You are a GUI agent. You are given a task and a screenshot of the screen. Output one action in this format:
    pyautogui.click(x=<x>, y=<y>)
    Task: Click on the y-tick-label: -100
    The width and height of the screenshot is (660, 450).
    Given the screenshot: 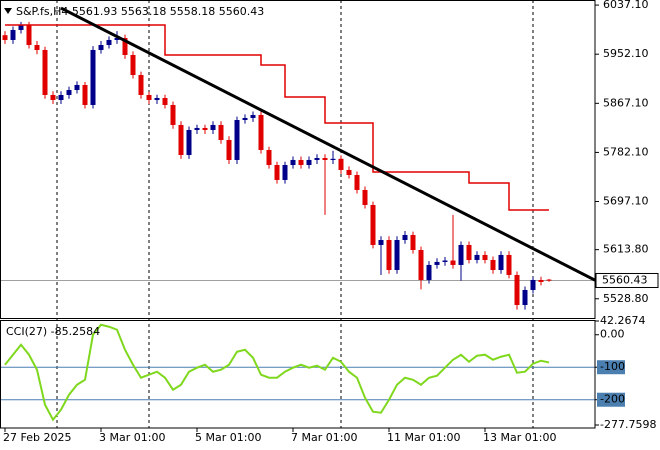 What is the action you would take?
    pyautogui.click(x=612, y=366)
    